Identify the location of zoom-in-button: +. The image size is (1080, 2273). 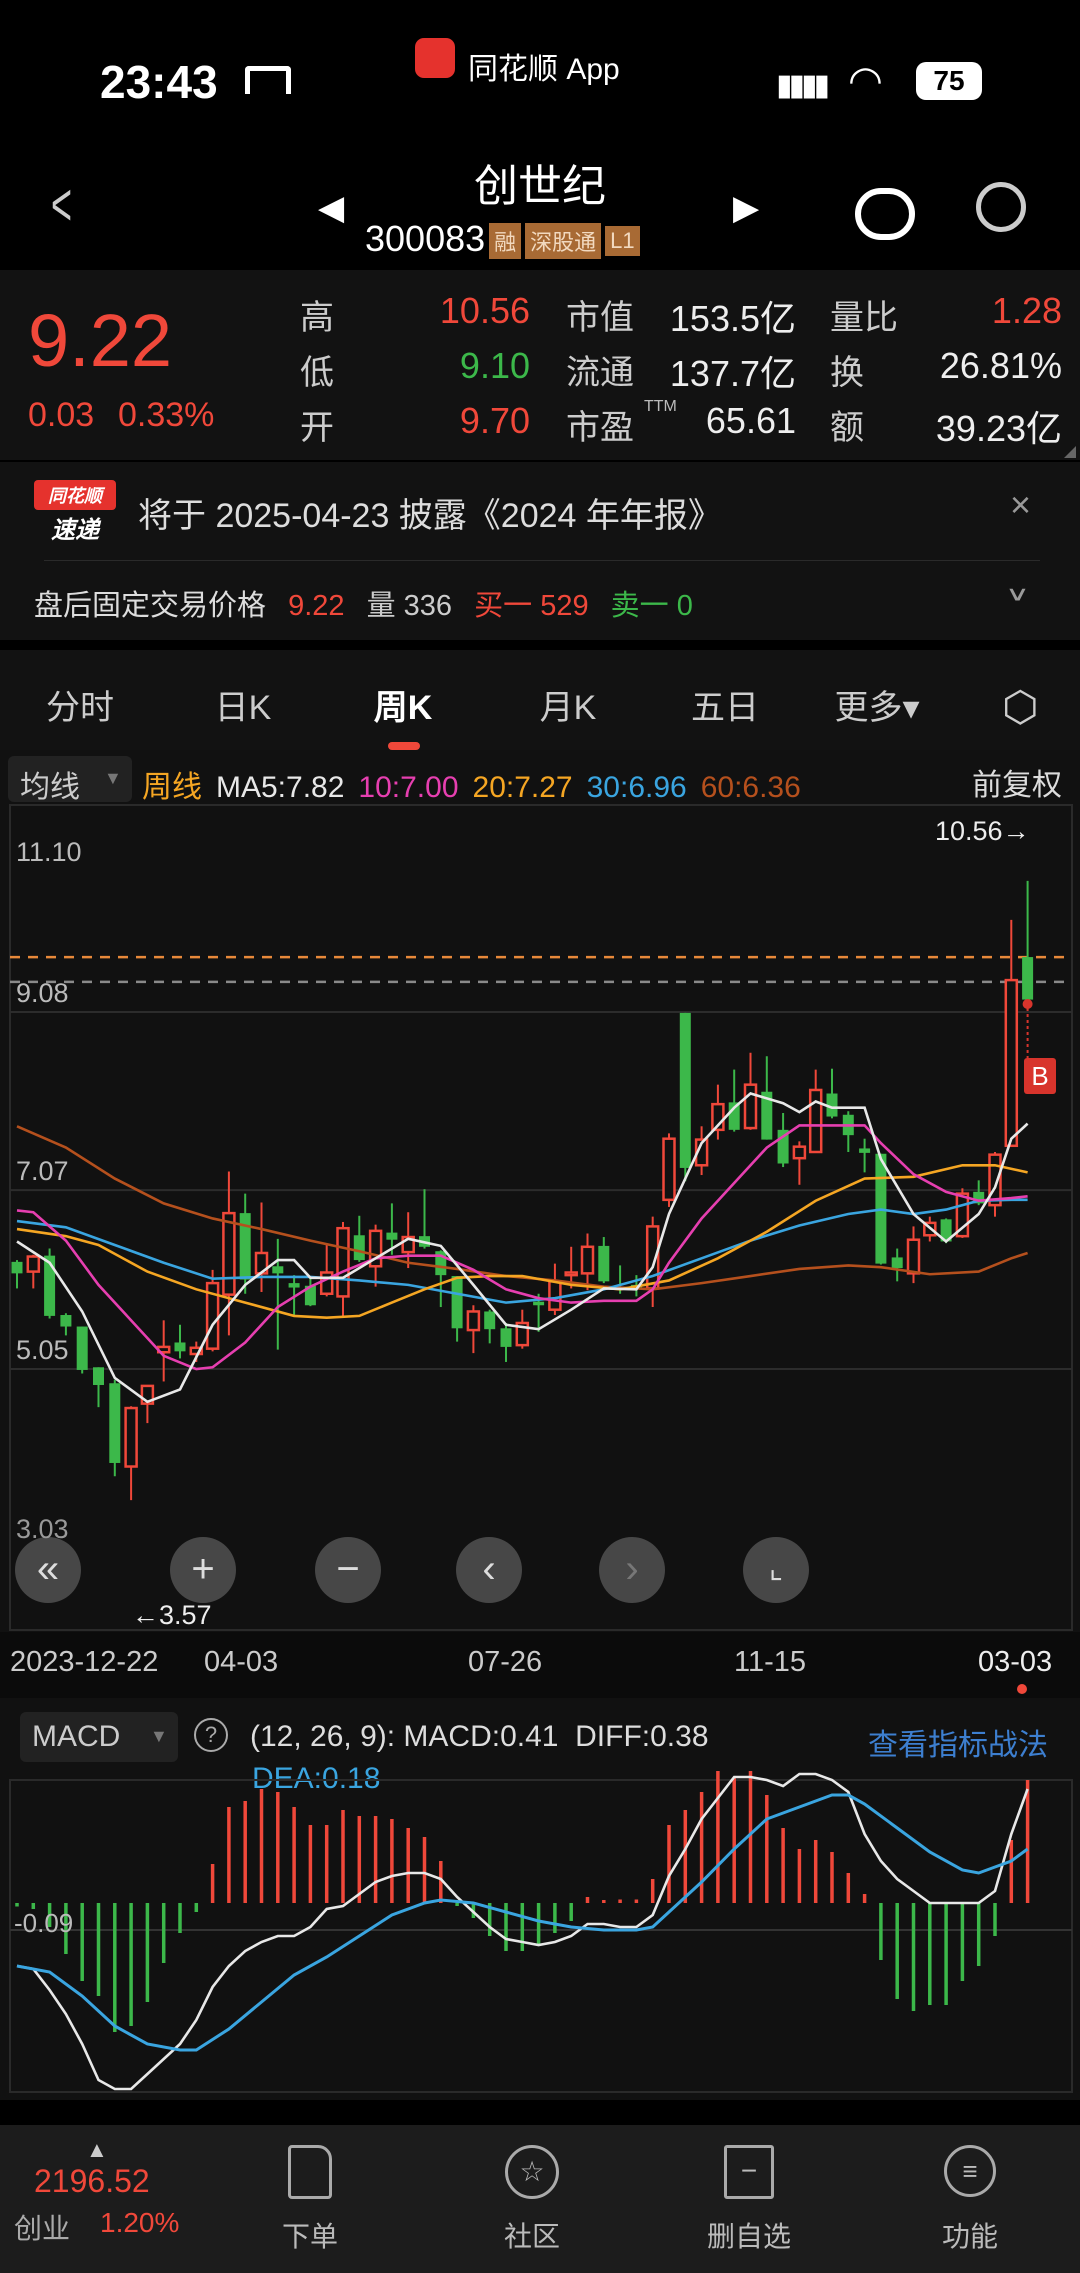
(203, 1570).